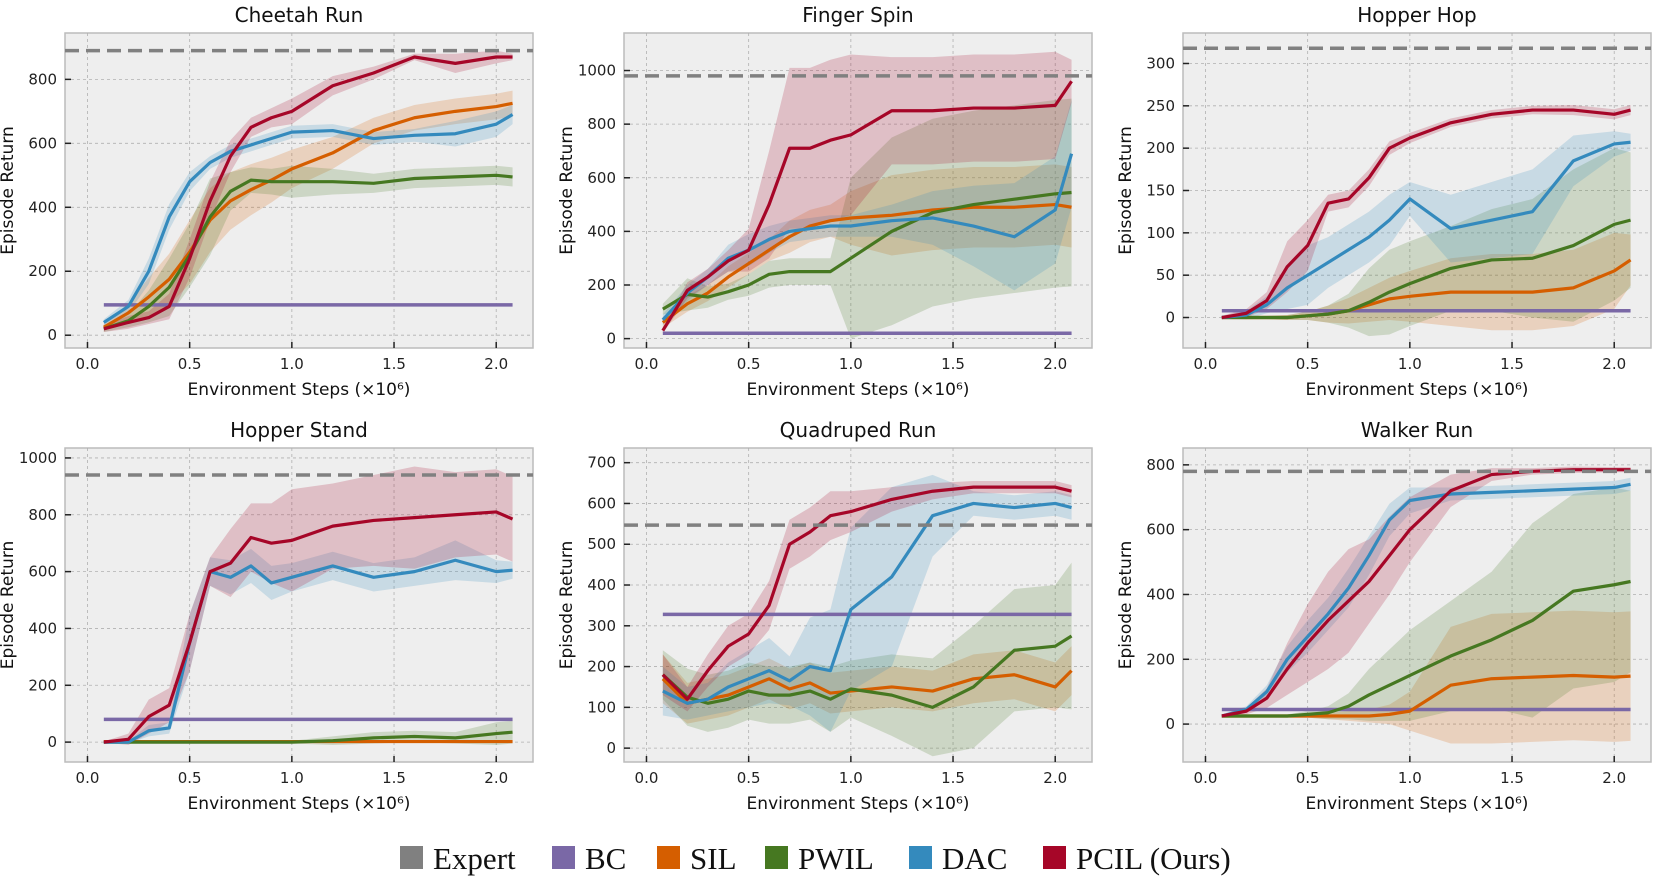  I want to click on subplot-title: Walker Run, so click(1417, 430).